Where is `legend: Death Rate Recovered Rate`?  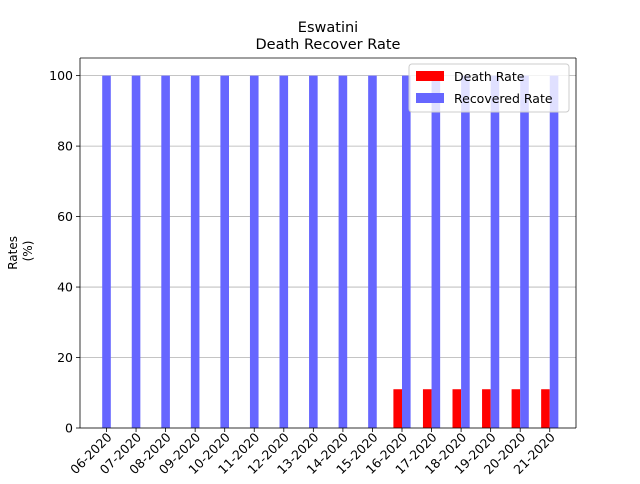
legend: Death Rate Recovered Rate is located at coordinates (489, 88).